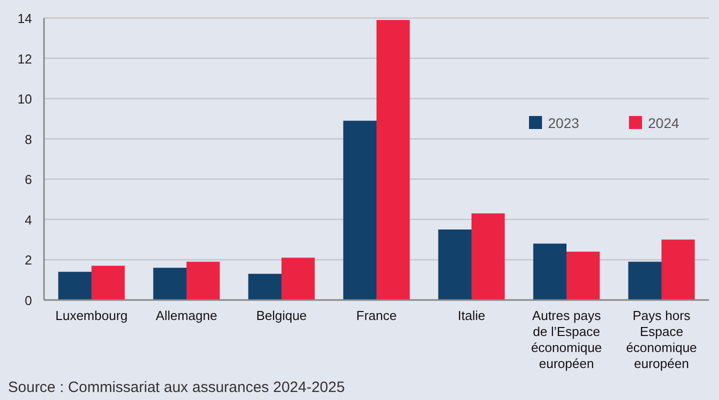  I want to click on y-tick-label: 8, so click(28, 139).